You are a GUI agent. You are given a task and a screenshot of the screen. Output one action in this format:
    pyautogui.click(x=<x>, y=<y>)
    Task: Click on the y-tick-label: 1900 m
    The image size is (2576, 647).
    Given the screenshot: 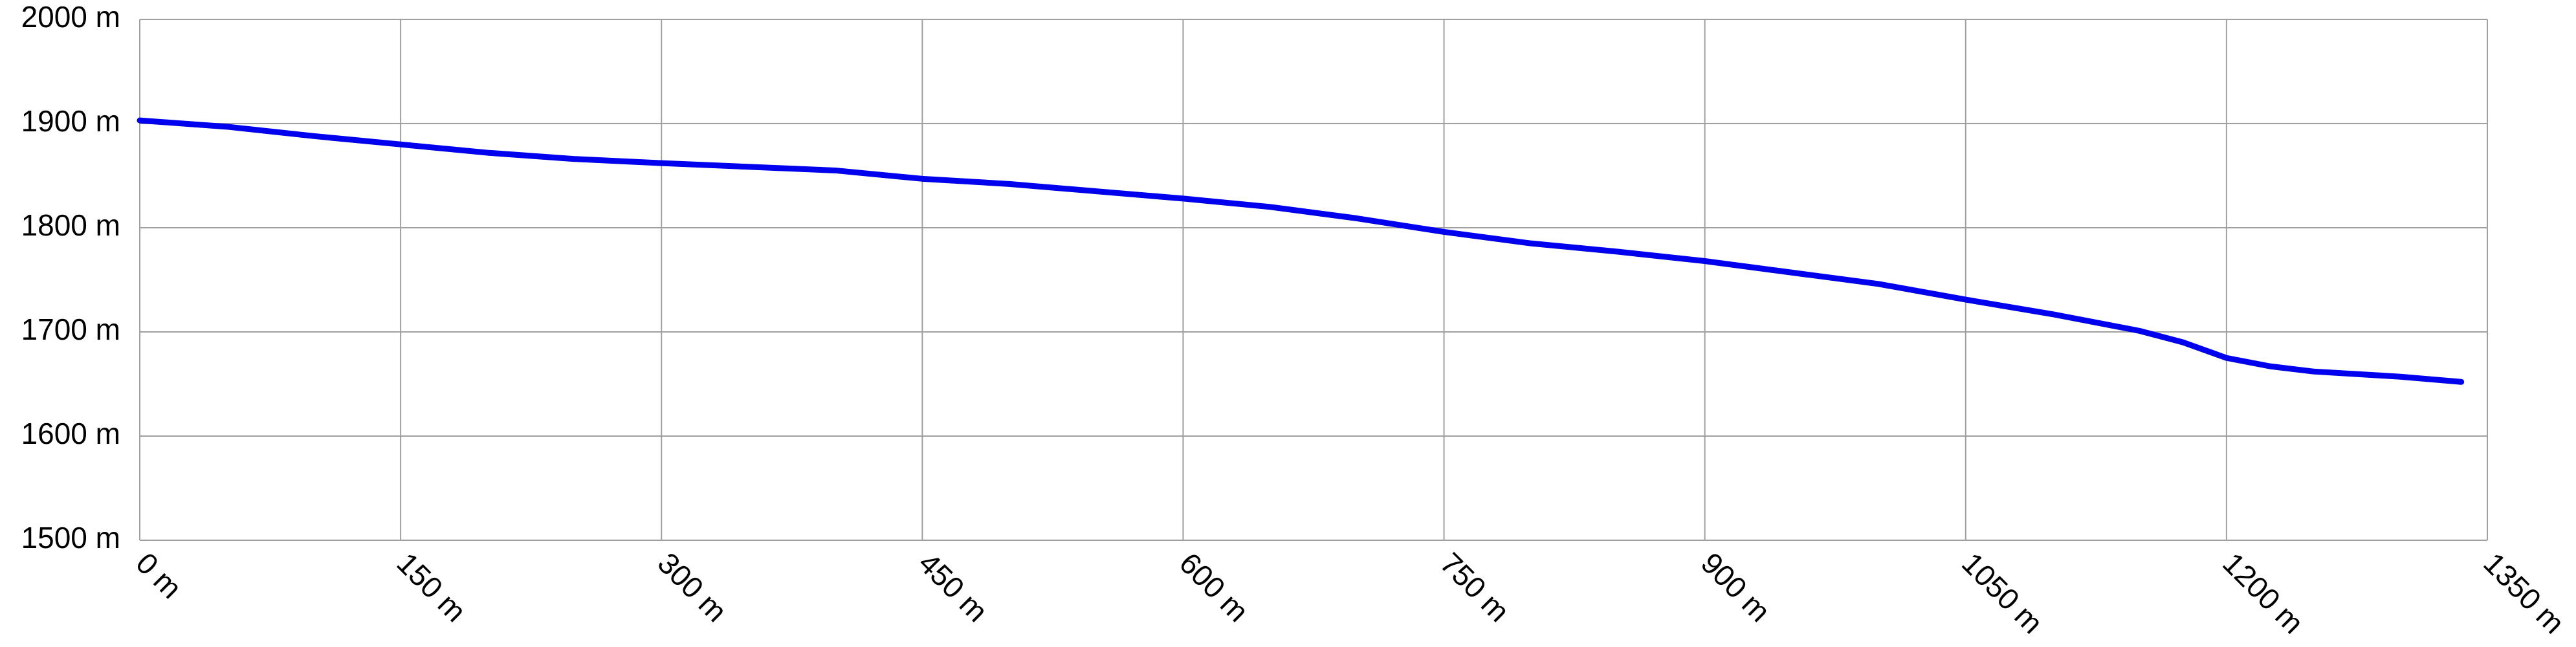 What is the action you would take?
    pyautogui.click(x=71, y=121)
    